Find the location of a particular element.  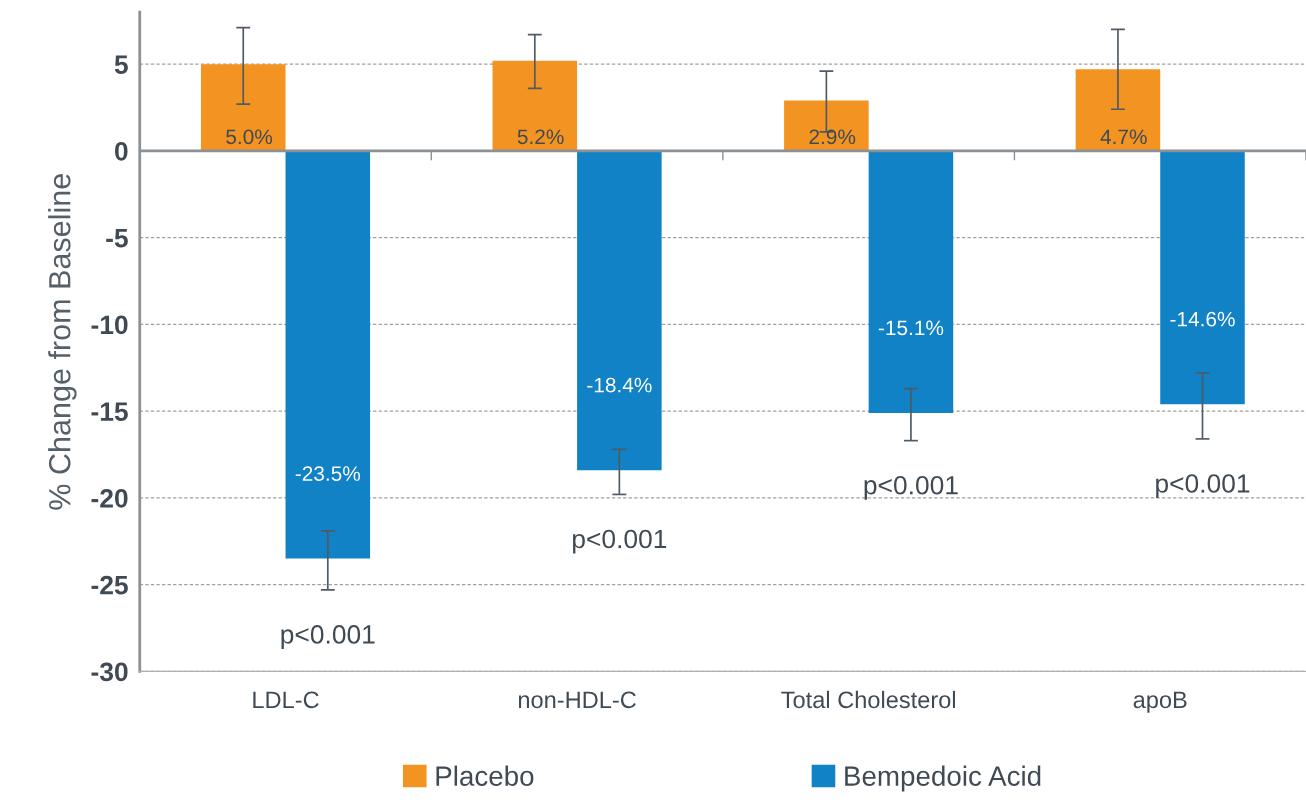

y-tick-label: 5 is located at coordinates (121, 64).